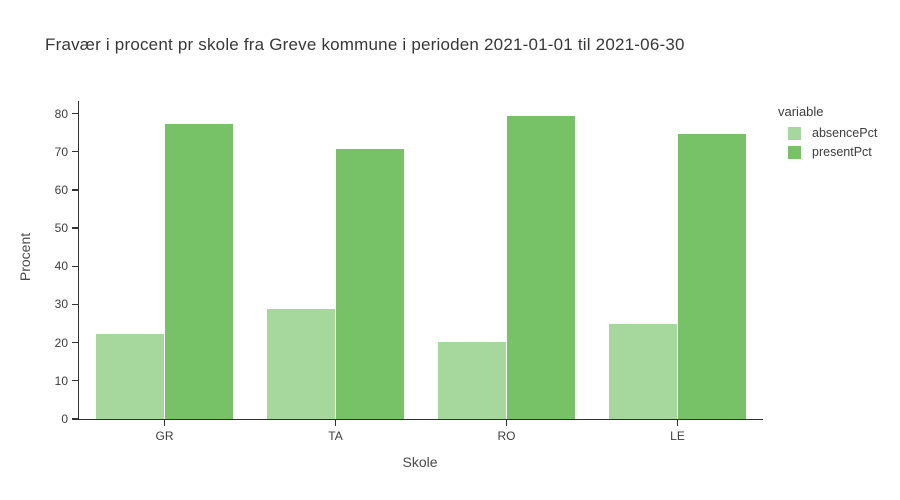  What do you see at coordinates (130, 376) in the screenshot?
I see `bar-absencePct-GR` at bounding box center [130, 376].